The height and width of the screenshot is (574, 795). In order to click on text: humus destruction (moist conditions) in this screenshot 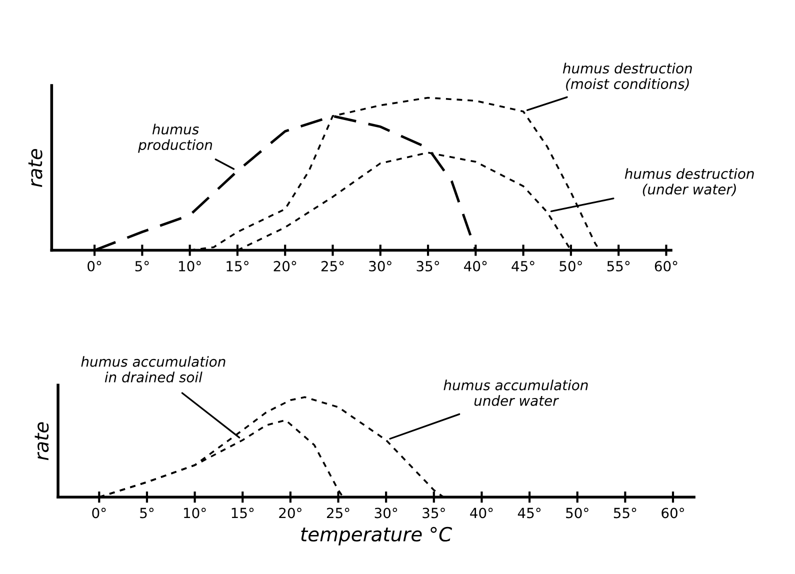, I will do `click(627, 76)`.